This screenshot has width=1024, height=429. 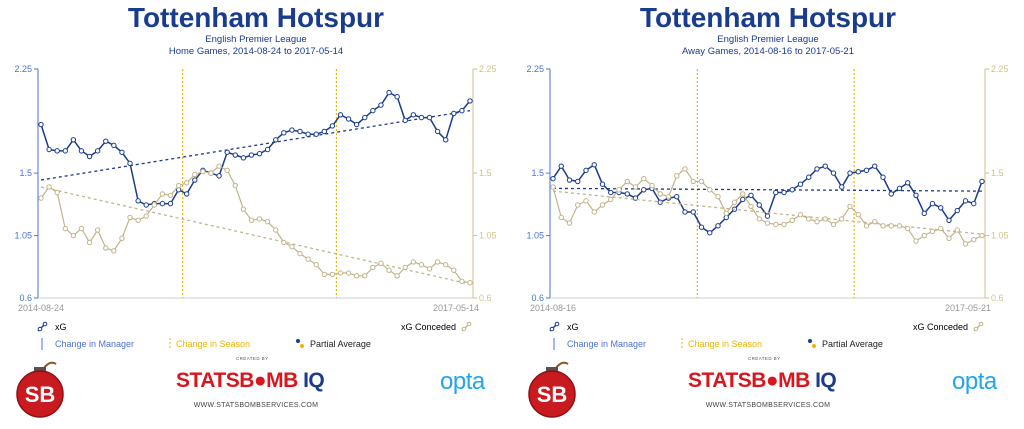 What do you see at coordinates (340, 344) in the screenshot?
I see `legend-partial-average-label: Partial Average` at bounding box center [340, 344].